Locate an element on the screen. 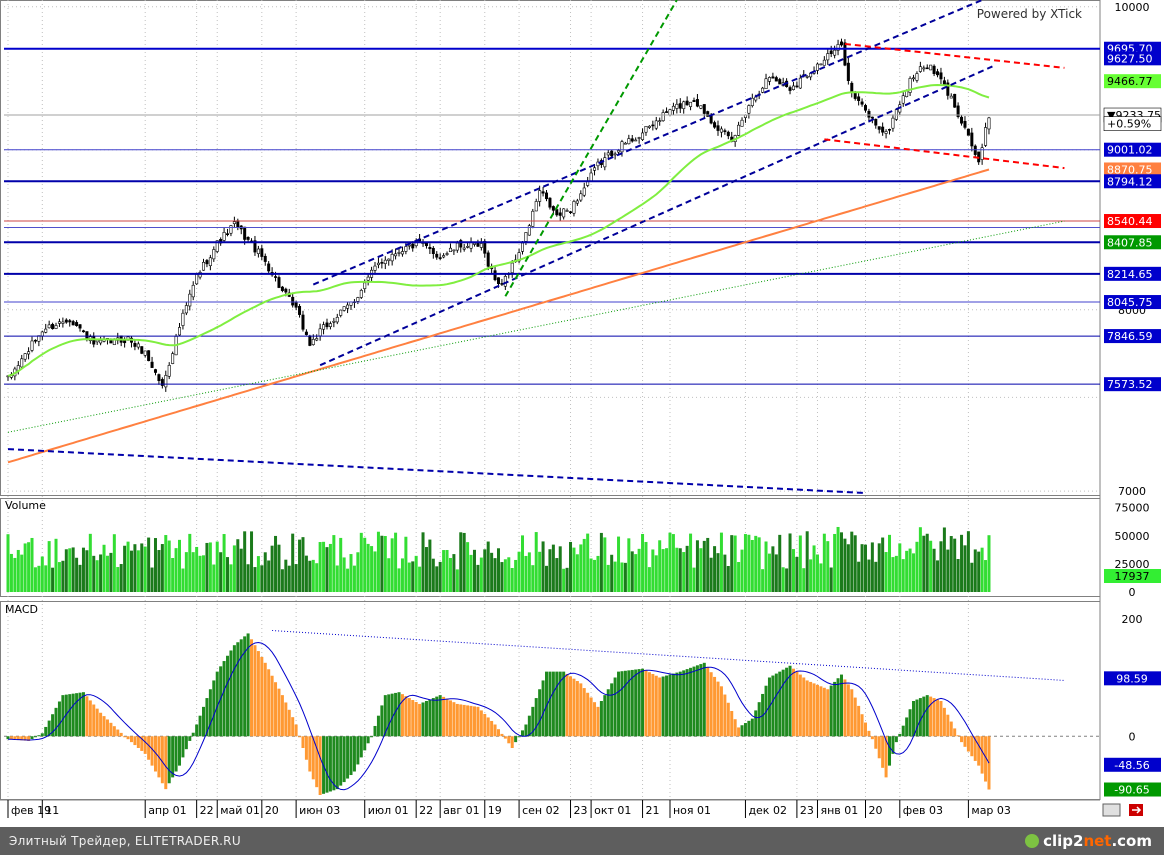  price-marker-label: 7846.59 is located at coordinates (1130, 336).